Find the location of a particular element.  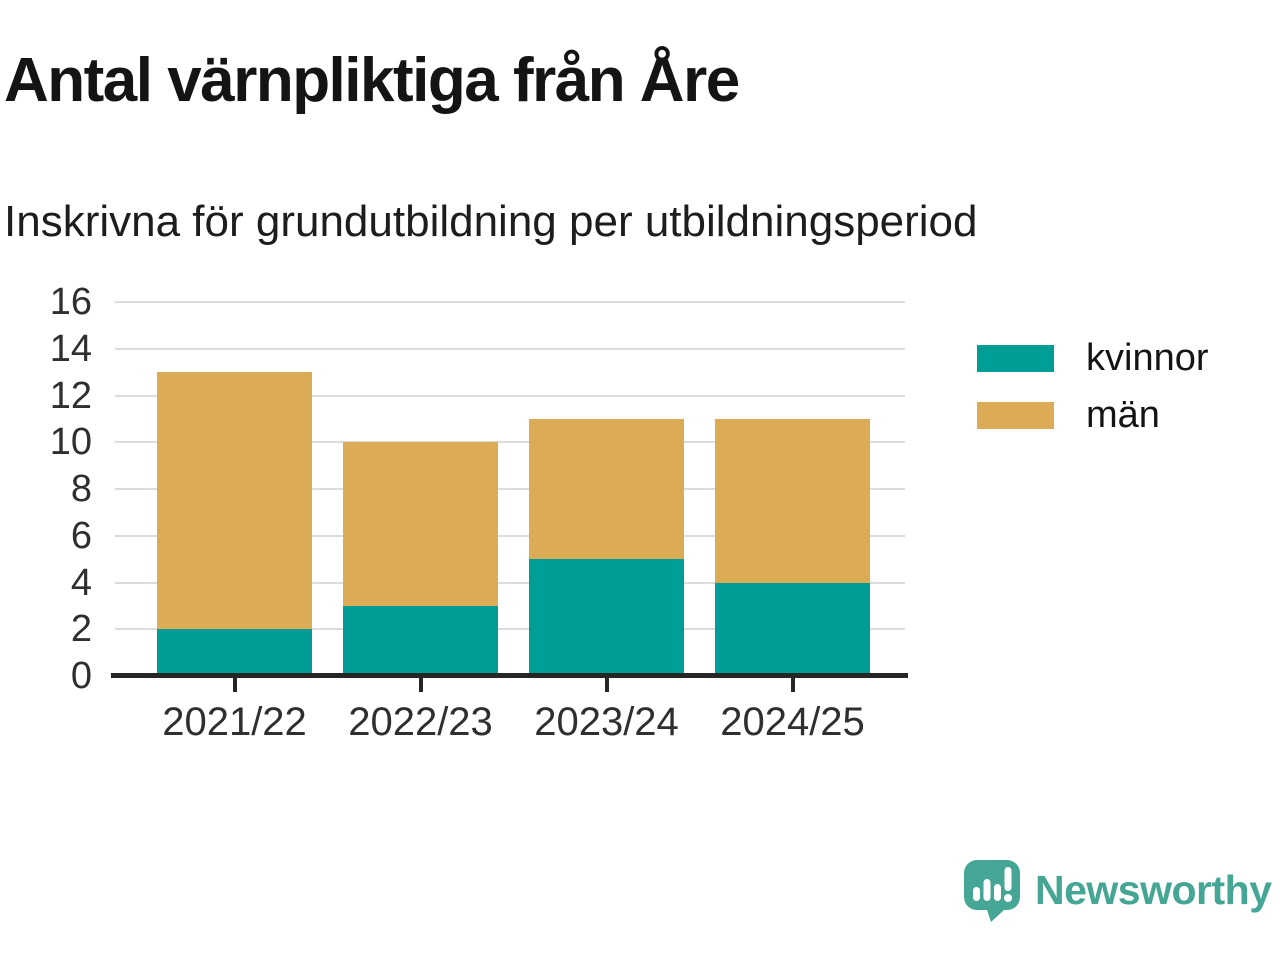

newsworthy-wordmark: Newsworthy is located at coordinates (1153, 889).